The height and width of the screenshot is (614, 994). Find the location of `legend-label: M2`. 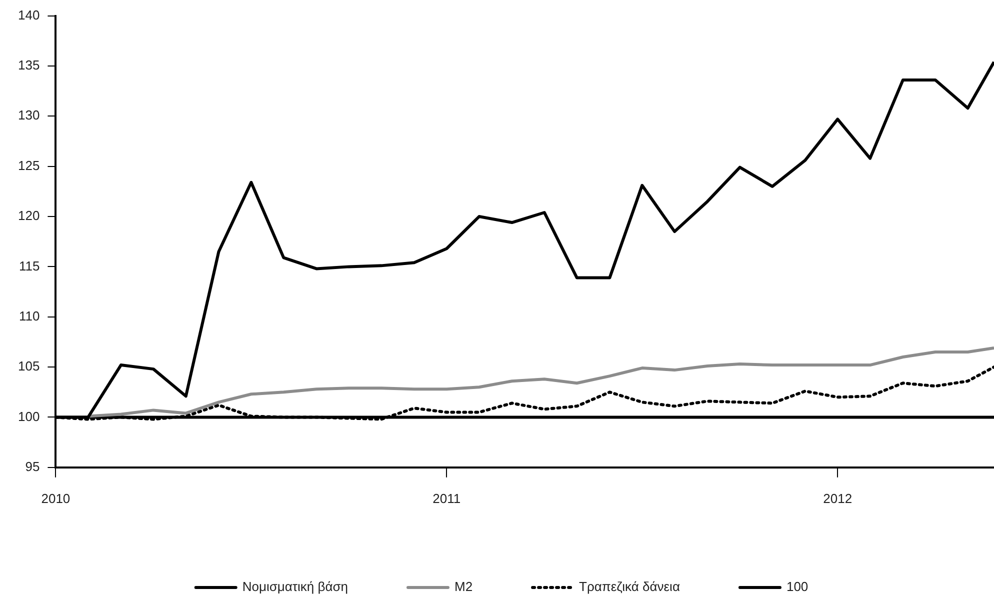

legend-label: M2 is located at coordinates (463, 586).